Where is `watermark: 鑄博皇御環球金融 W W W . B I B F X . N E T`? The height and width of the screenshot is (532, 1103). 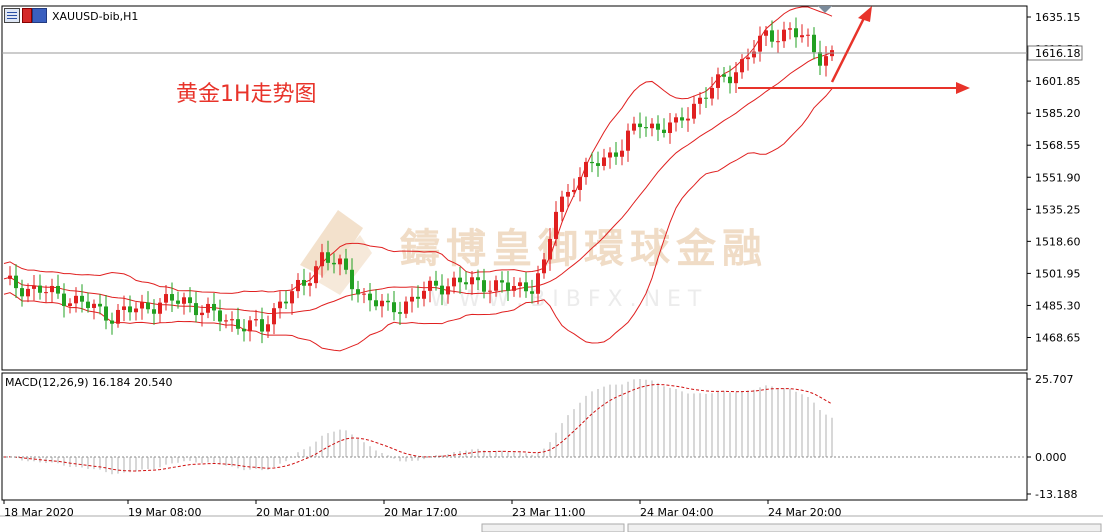 watermark: 鑄博皇御環球金融 W W W . B I B F X . N E T is located at coordinates (534, 261).